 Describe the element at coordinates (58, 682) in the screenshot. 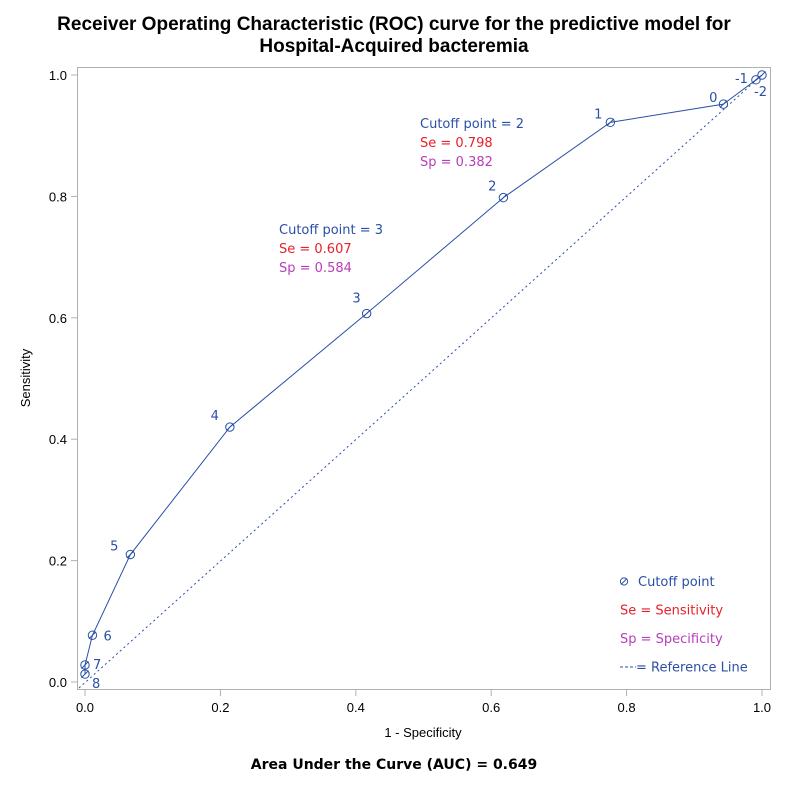

I see `y-tick-label: 0.0` at that location.